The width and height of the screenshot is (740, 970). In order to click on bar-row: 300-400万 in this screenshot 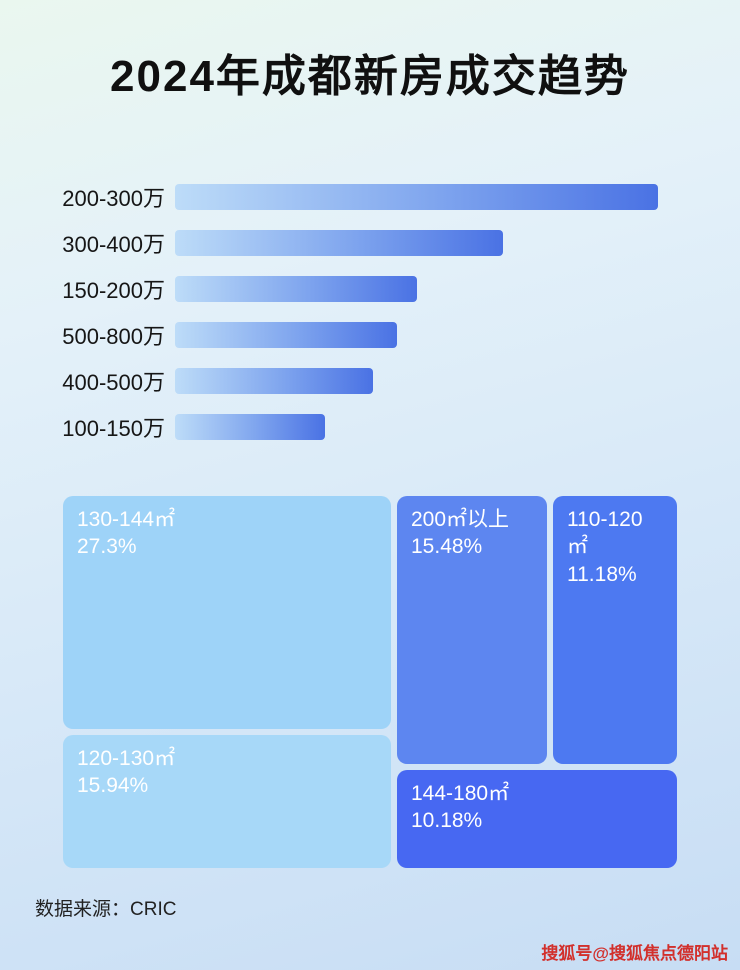, I will do `click(370, 243)`.